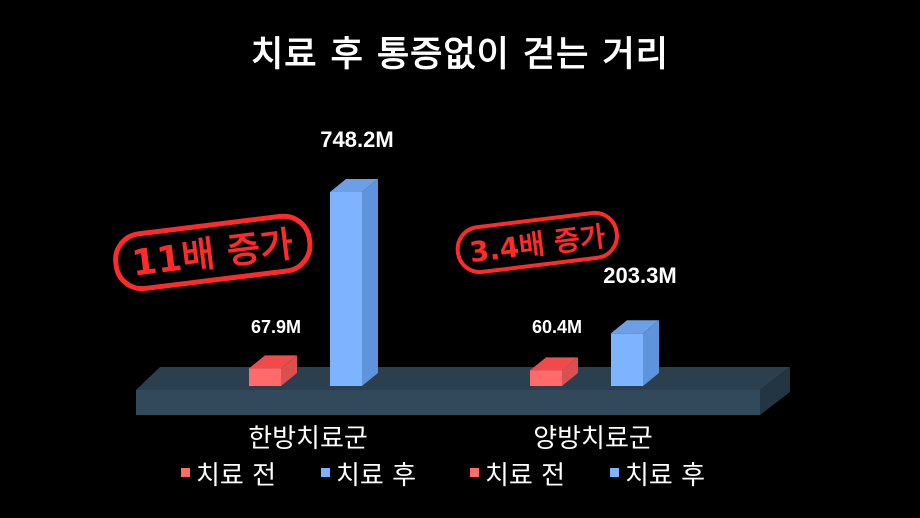 The height and width of the screenshot is (518, 920). Describe the element at coordinates (639, 275) in the screenshot. I see `data-label: 203.3M` at that location.